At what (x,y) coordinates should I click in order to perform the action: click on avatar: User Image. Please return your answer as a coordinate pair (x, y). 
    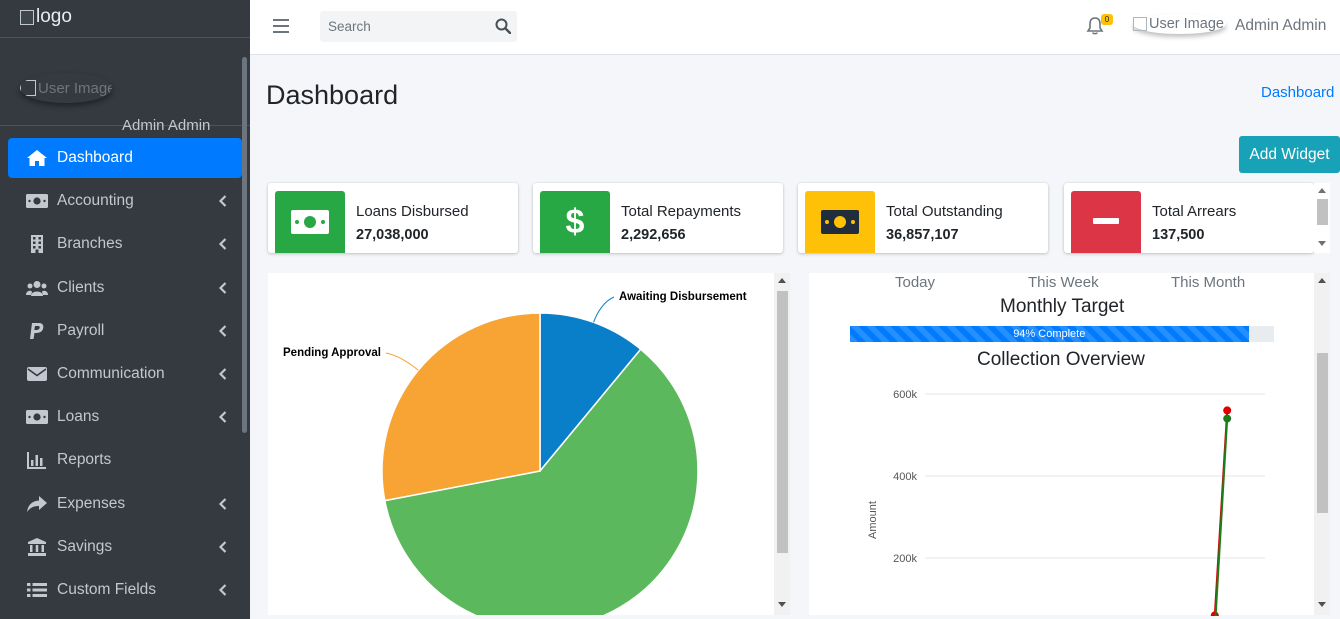
    Looking at the image, I should click on (66, 88).